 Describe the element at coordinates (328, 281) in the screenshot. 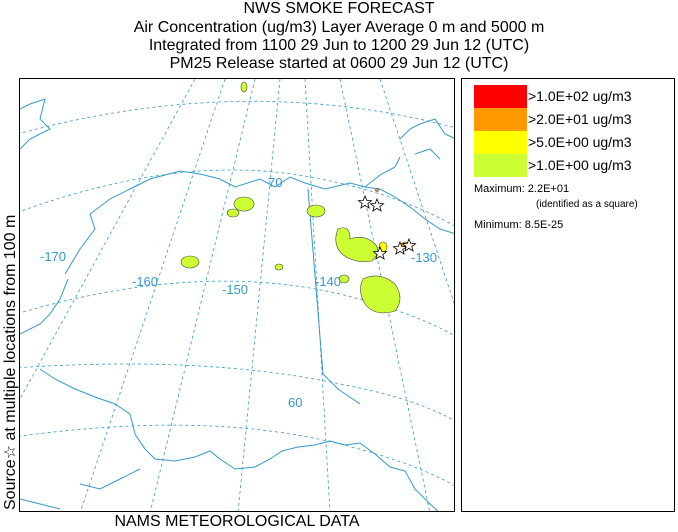

I see `lon-label: -140` at that location.